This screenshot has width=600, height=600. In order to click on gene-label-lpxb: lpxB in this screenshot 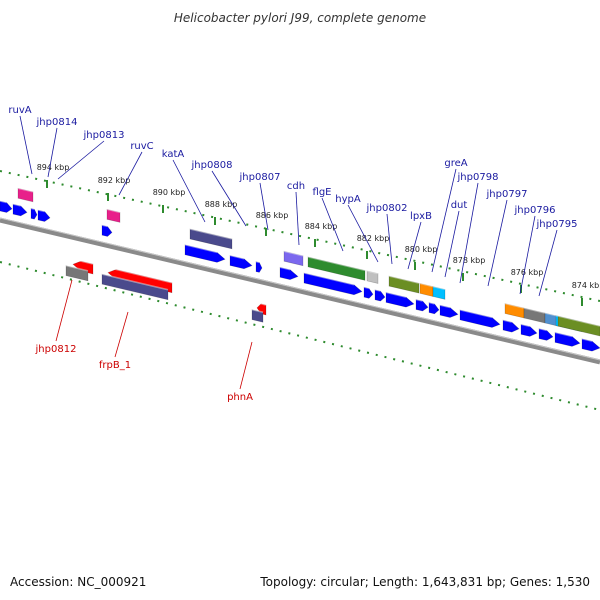, I will do `click(421, 216)`.